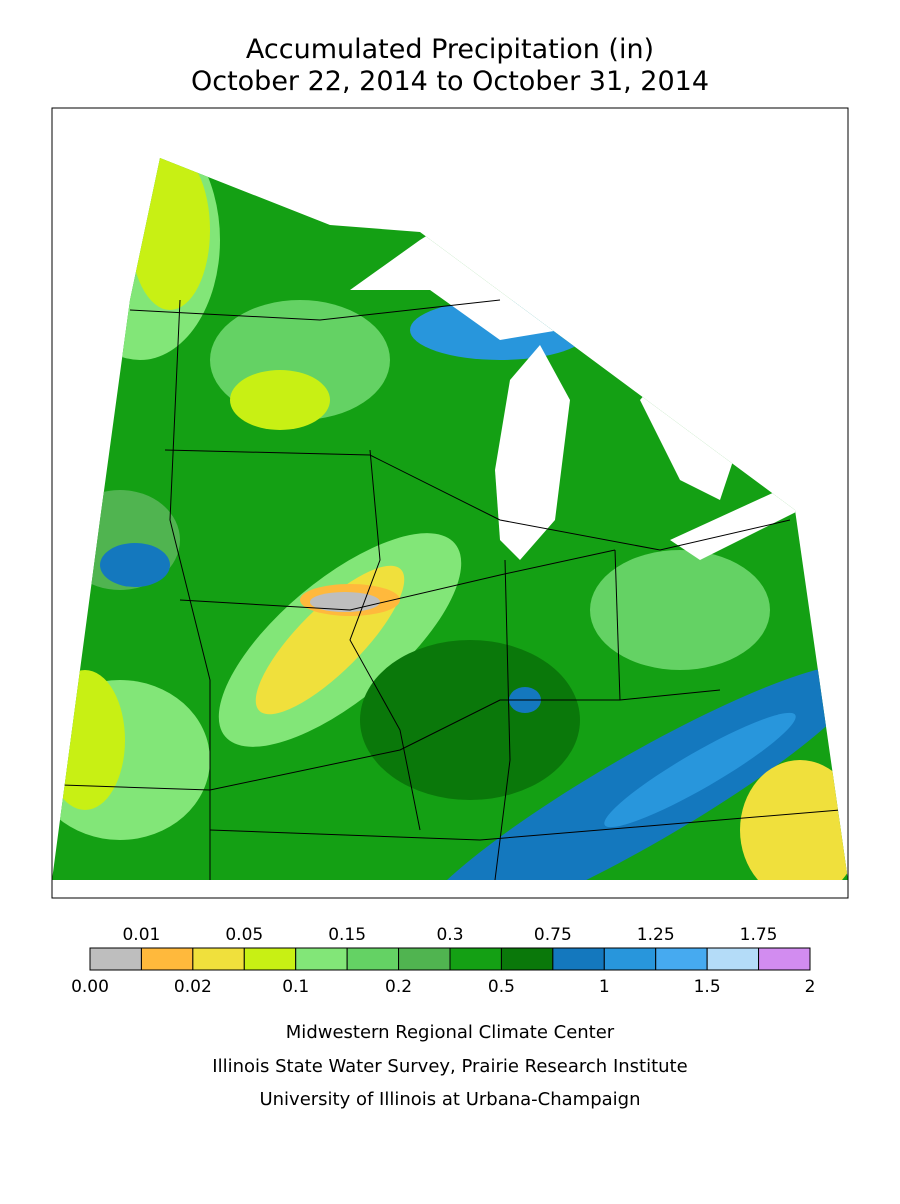 This screenshot has height=1204, width=900. I want to click on legend-label: 0.02, so click(193, 987).